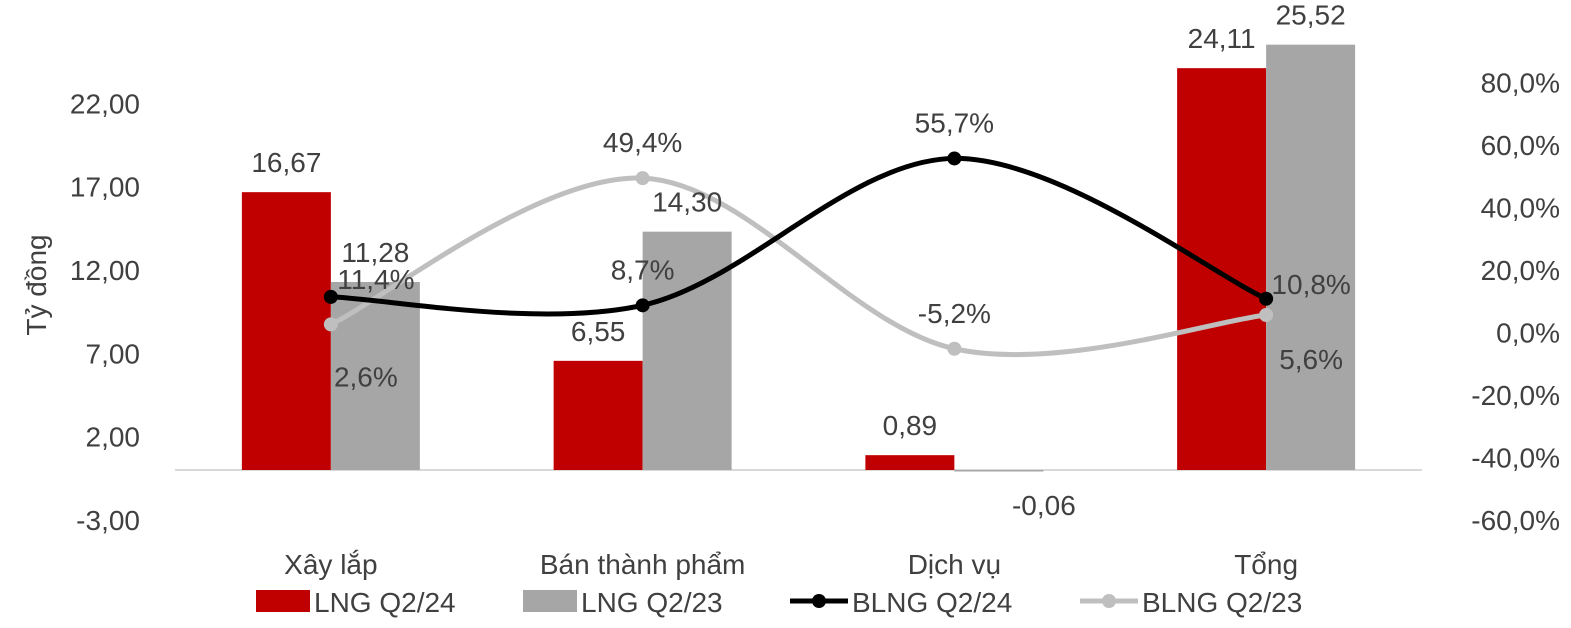  Describe the element at coordinates (687, 202) in the screenshot. I see `bar-data-label: 14,30` at that location.